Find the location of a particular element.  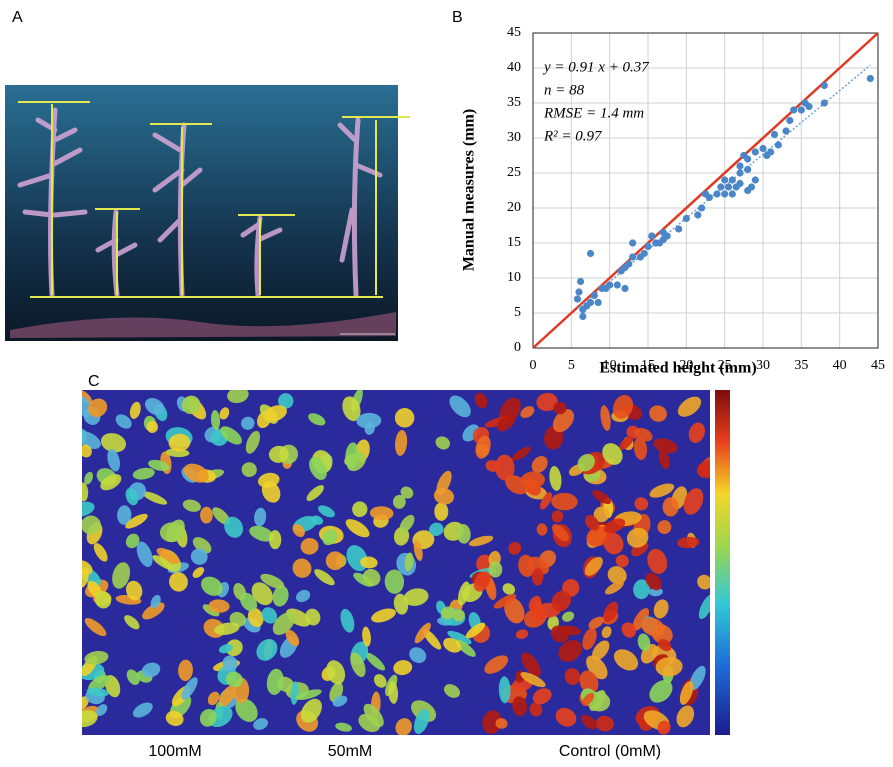

condition-label: Control (0mM) is located at coordinates (610, 751).